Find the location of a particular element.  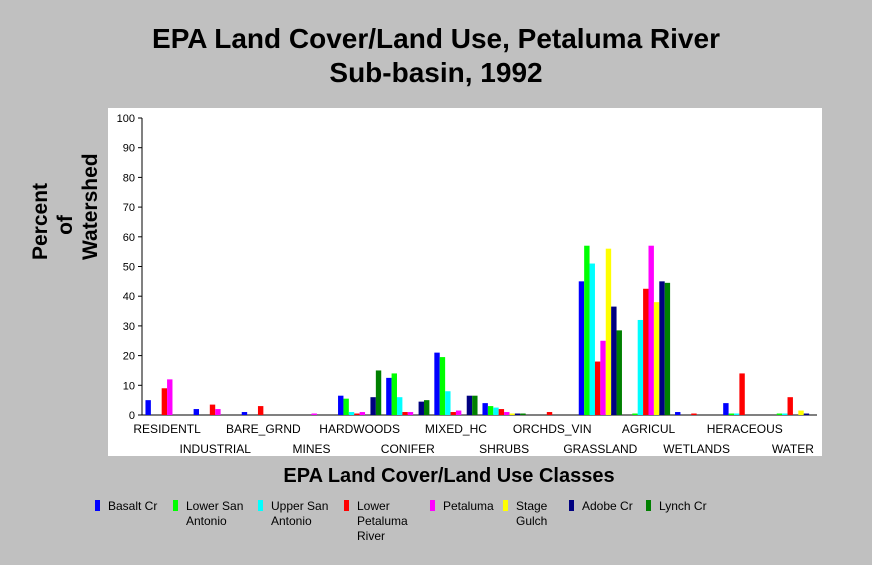

bar-lower-san-antonio-heraceous is located at coordinates (731, 414).